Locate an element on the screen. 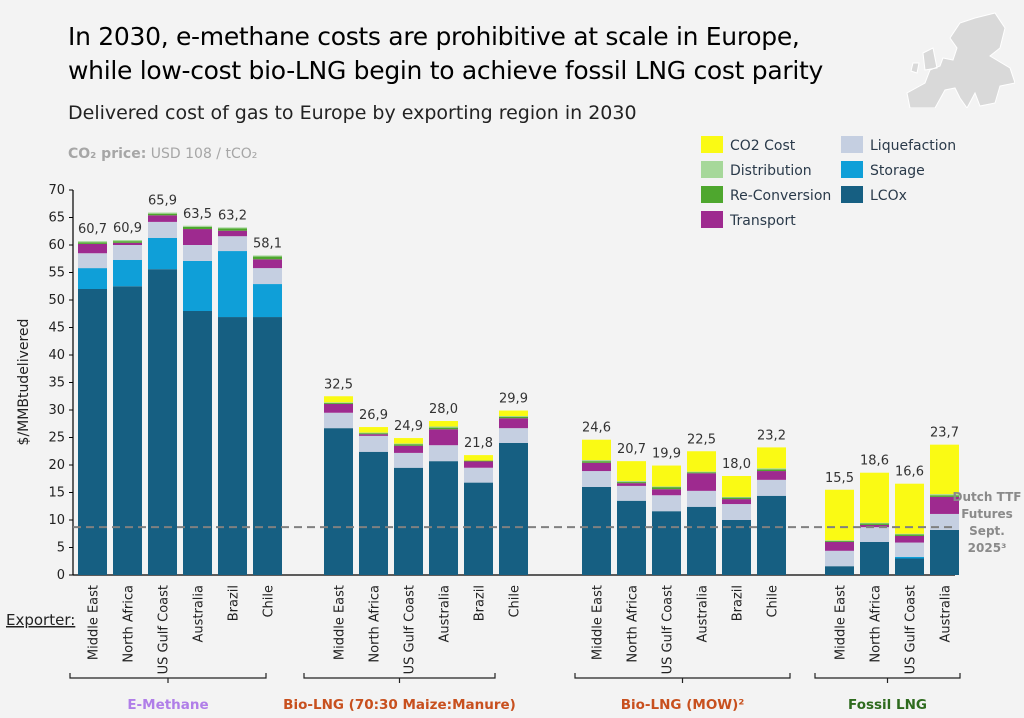  x-tick-label: North Africa is located at coordinates (129, 624).